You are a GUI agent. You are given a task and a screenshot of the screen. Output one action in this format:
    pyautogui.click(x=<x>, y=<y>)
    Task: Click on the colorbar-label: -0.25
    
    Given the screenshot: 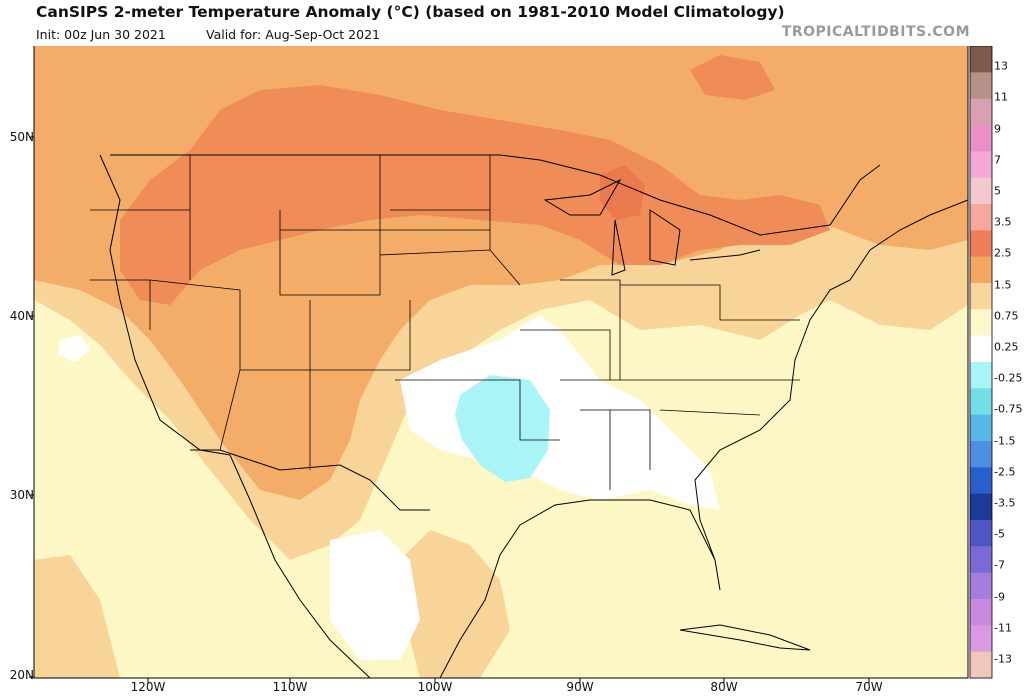 What is the action you would take?
    pyautogui.click(x=1008, y=378)
    